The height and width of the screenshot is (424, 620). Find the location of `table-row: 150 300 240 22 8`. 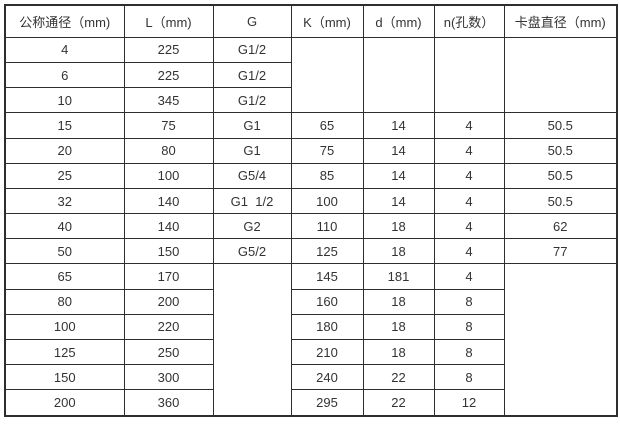

table-row: 150 300 240 22 8 is located at coordinates (310, 377).